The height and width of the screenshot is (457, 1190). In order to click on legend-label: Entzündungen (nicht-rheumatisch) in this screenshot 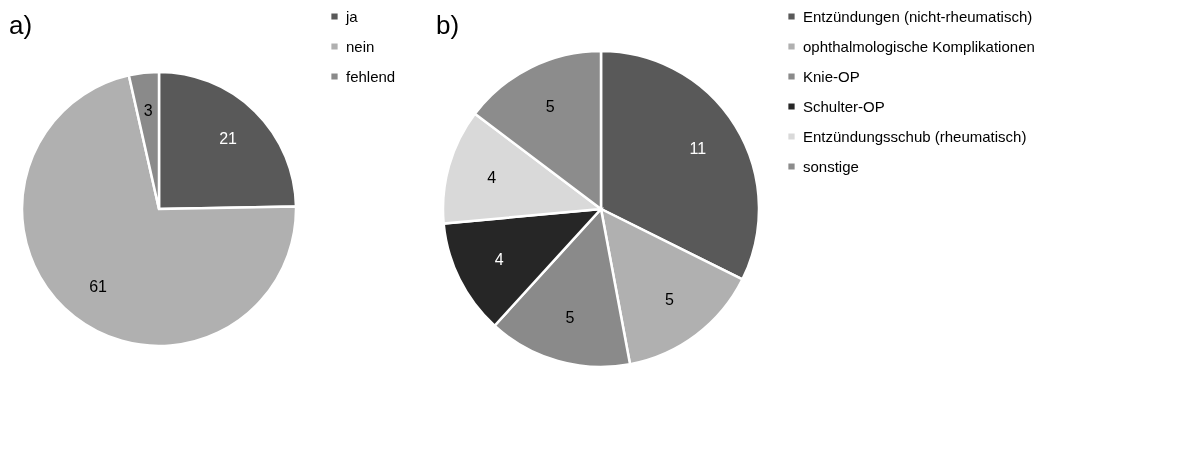, I will do `click(918, 16)`.